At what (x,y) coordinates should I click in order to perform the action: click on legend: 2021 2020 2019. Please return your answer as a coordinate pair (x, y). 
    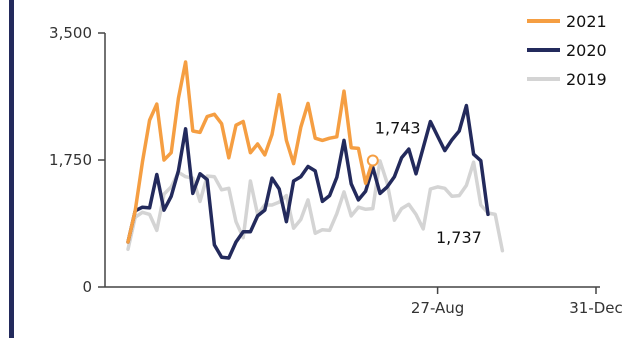
    Looking at the image, I should click on (567, 50).